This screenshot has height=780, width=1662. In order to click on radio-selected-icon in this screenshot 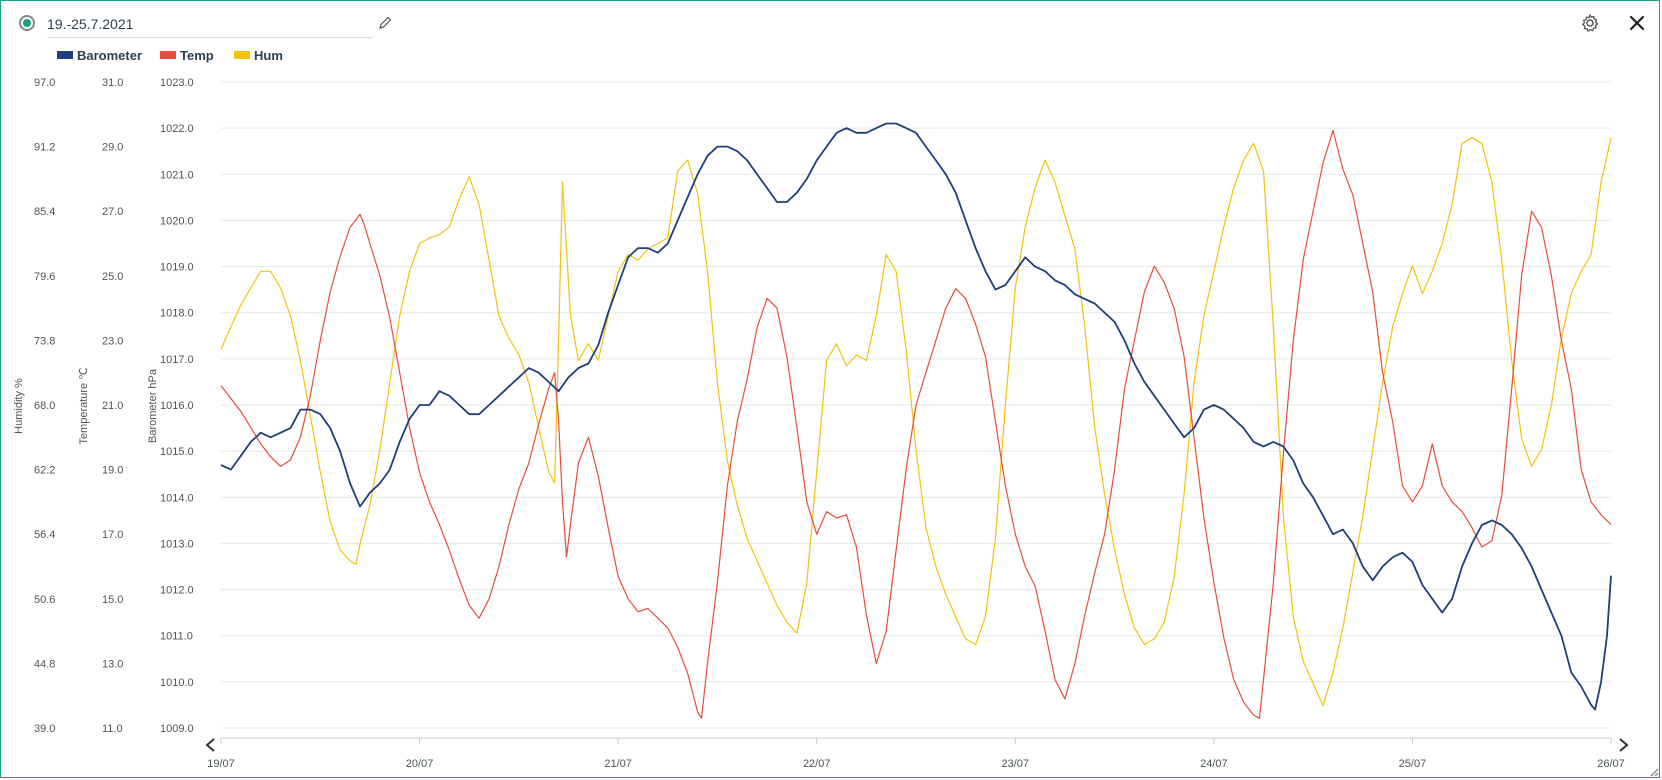, I will do `click(27, 23)`.